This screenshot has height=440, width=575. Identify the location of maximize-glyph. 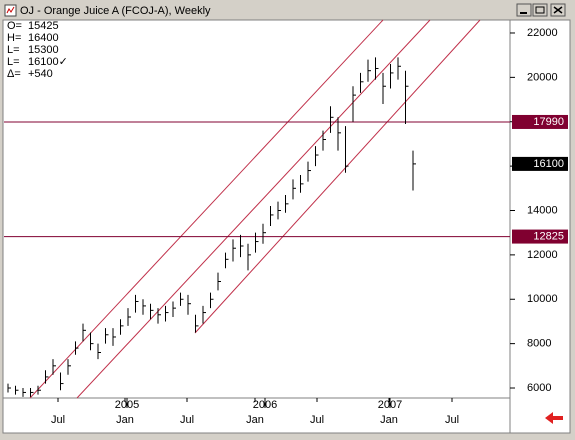
(540, 10).